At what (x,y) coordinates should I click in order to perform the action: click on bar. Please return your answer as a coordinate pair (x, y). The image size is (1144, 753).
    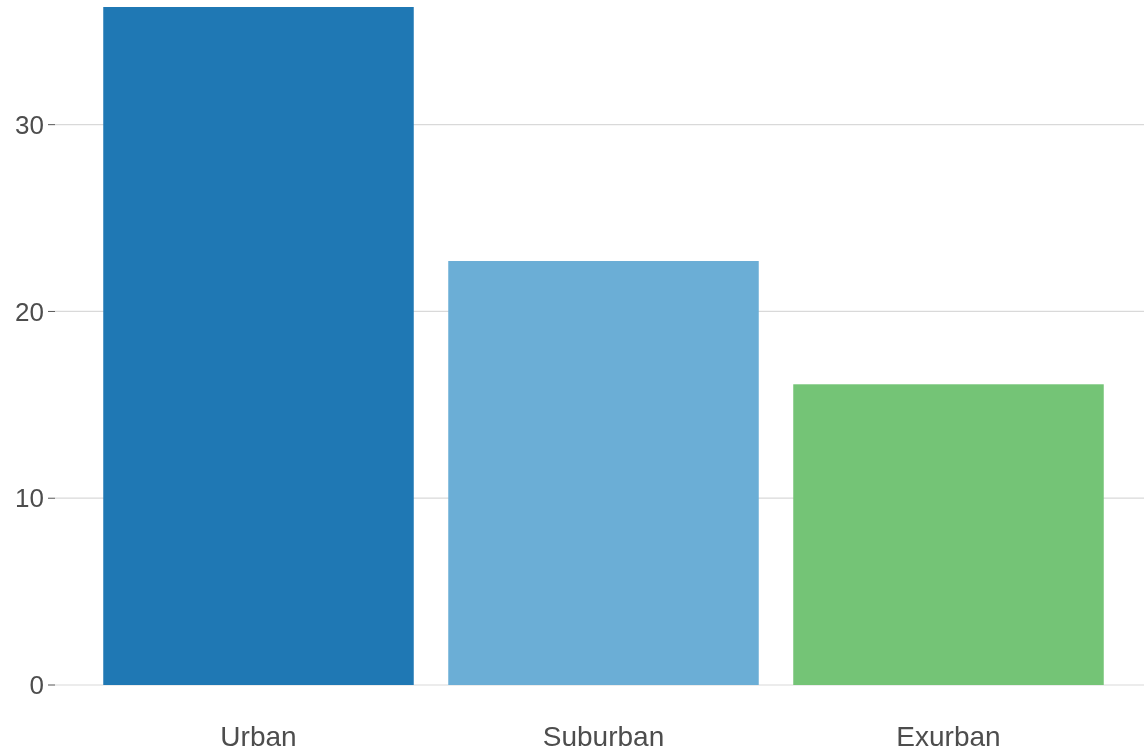
    Looking at the image, I should click on (948, 534).